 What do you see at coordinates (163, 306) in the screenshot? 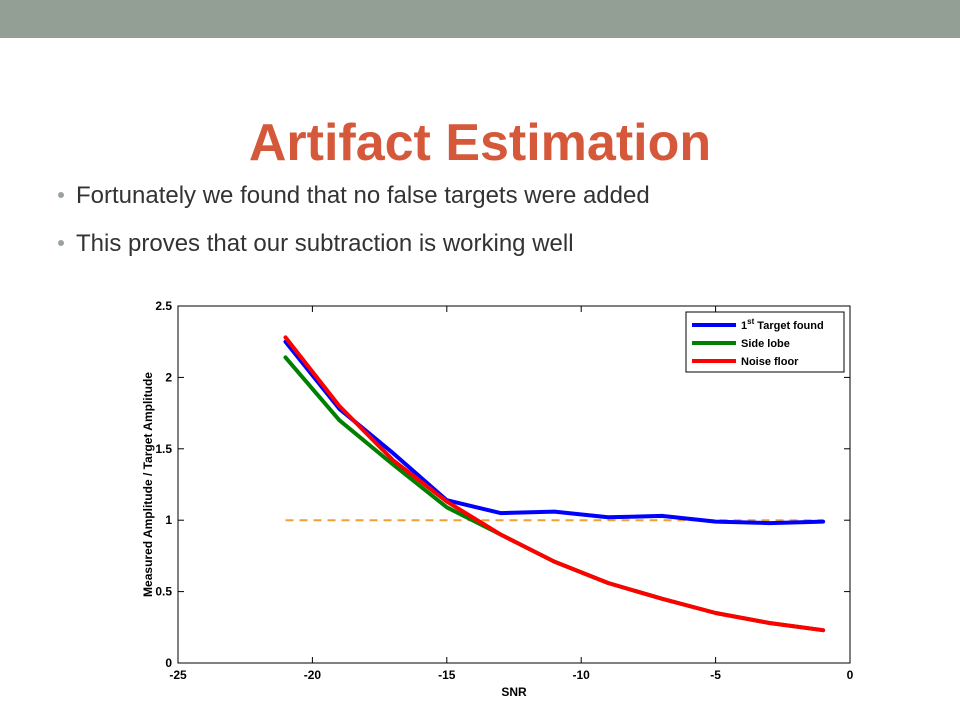
I see `y-tick-label: 2.5` at bounding box center [163, 306].